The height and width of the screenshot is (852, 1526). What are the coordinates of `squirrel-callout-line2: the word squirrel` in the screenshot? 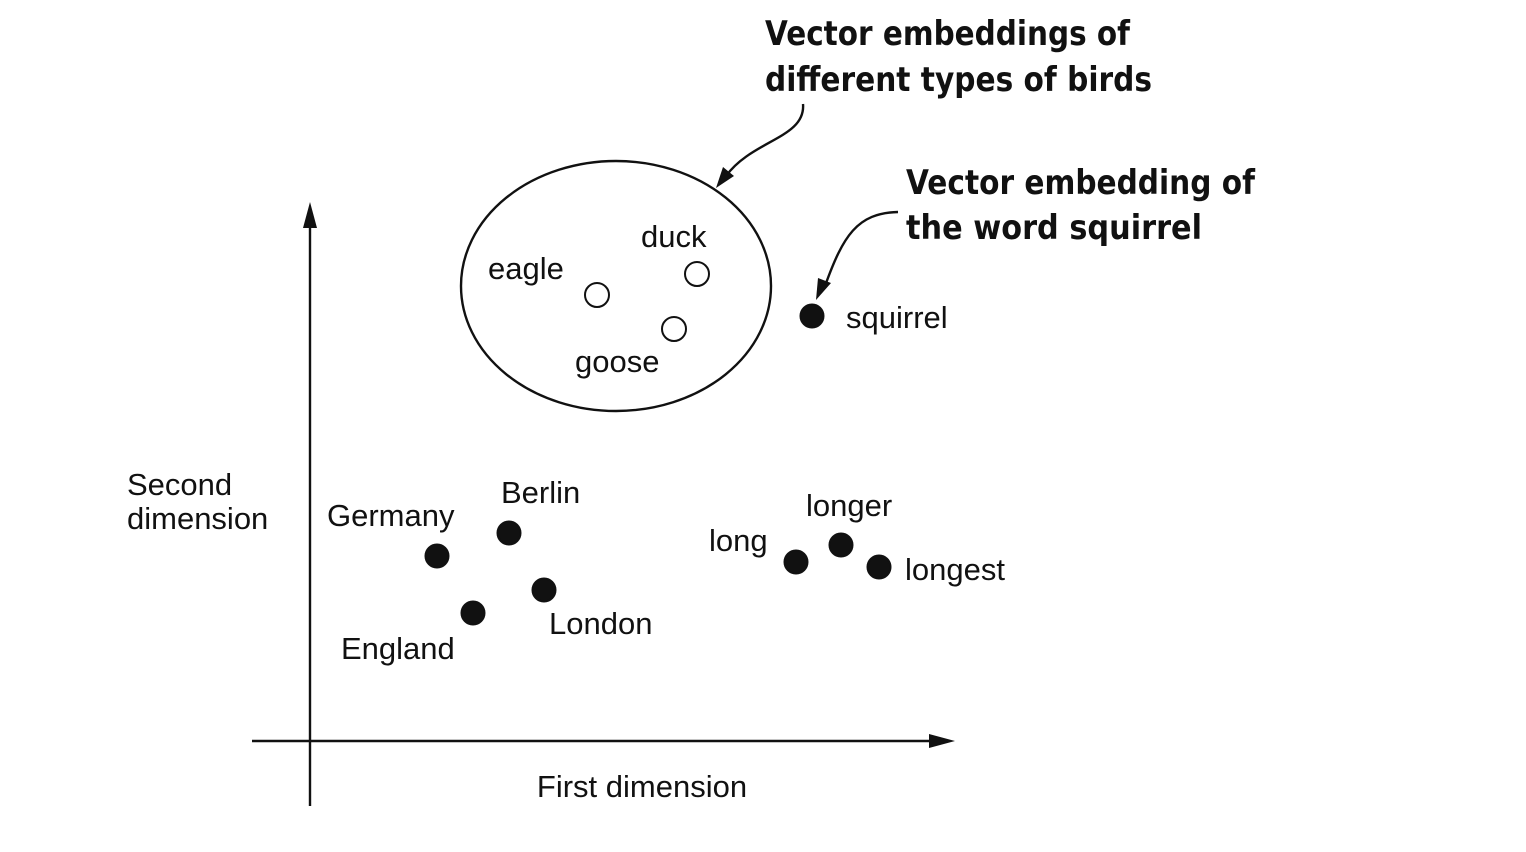 It's located at (1054, 228).